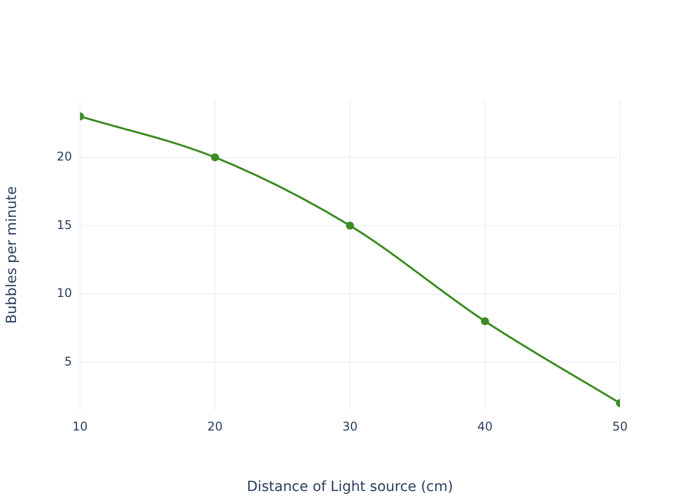 The width and height of the screenshot is (700, 500). Describe the element at coordinates (64, 225) in the screenshot. I see `y-tick-label: 15` at that location.